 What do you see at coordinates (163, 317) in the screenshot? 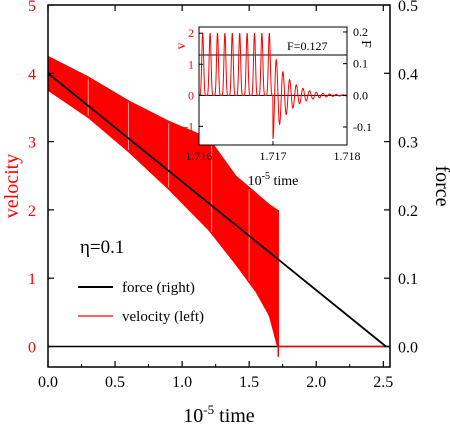
I see `legend-velocity-label: velocity (left)` at bounding box center [163, 317].